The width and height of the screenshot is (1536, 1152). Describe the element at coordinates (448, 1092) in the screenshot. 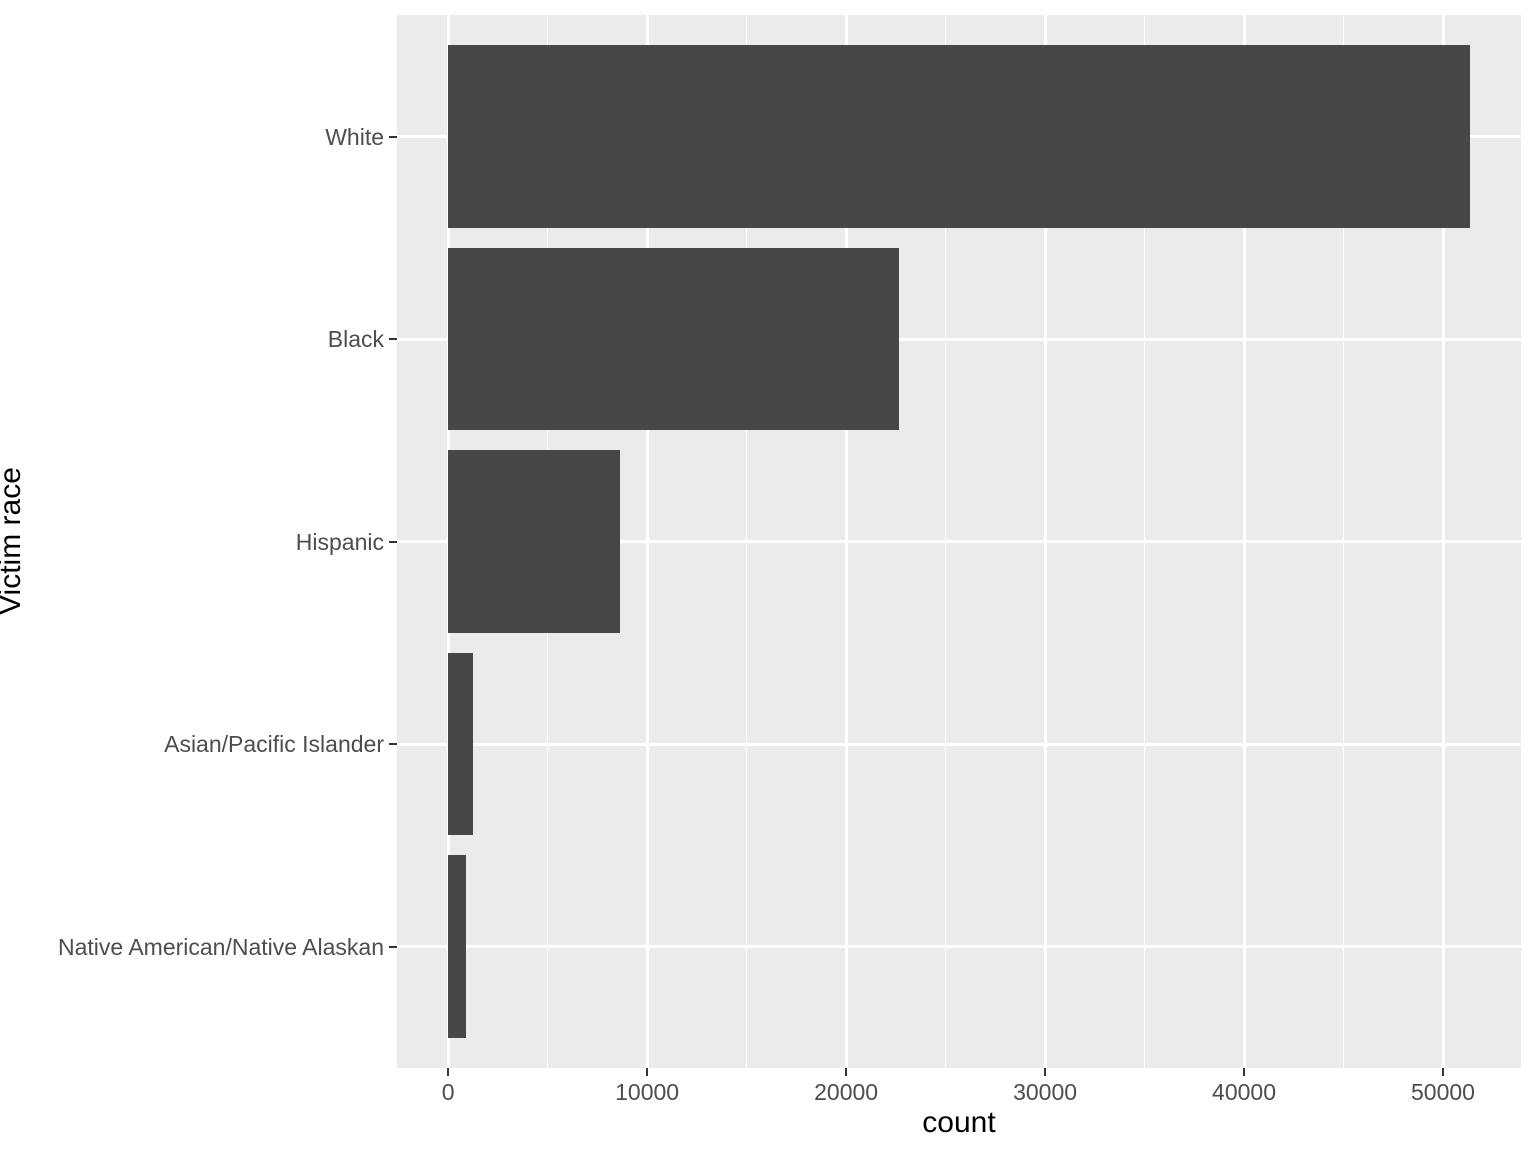

I see `x-tick-label: 0` at that location.